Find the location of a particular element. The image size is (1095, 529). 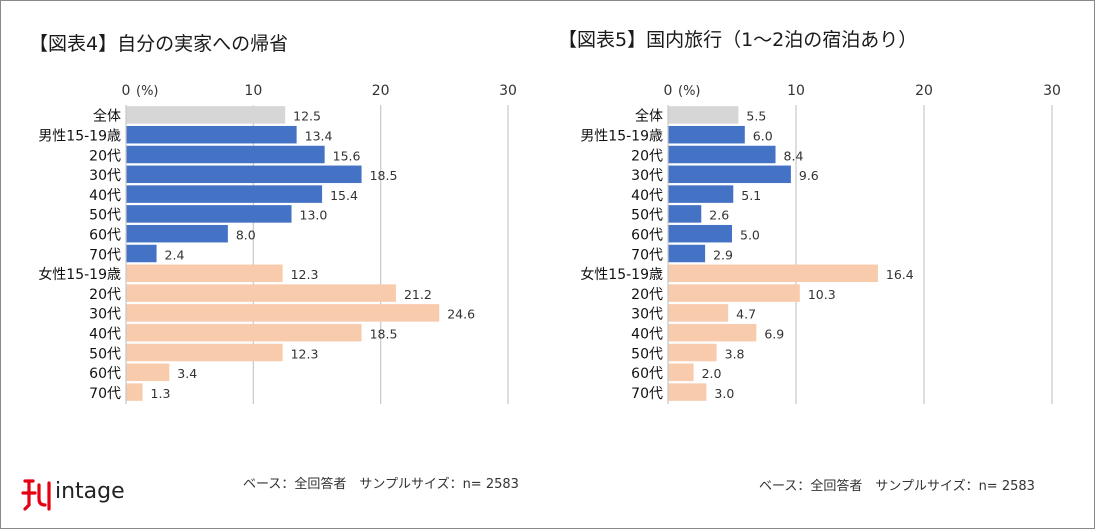

chart1-title: 【図表4】自分の実家への帰省 is located at coordinates (159, 44).